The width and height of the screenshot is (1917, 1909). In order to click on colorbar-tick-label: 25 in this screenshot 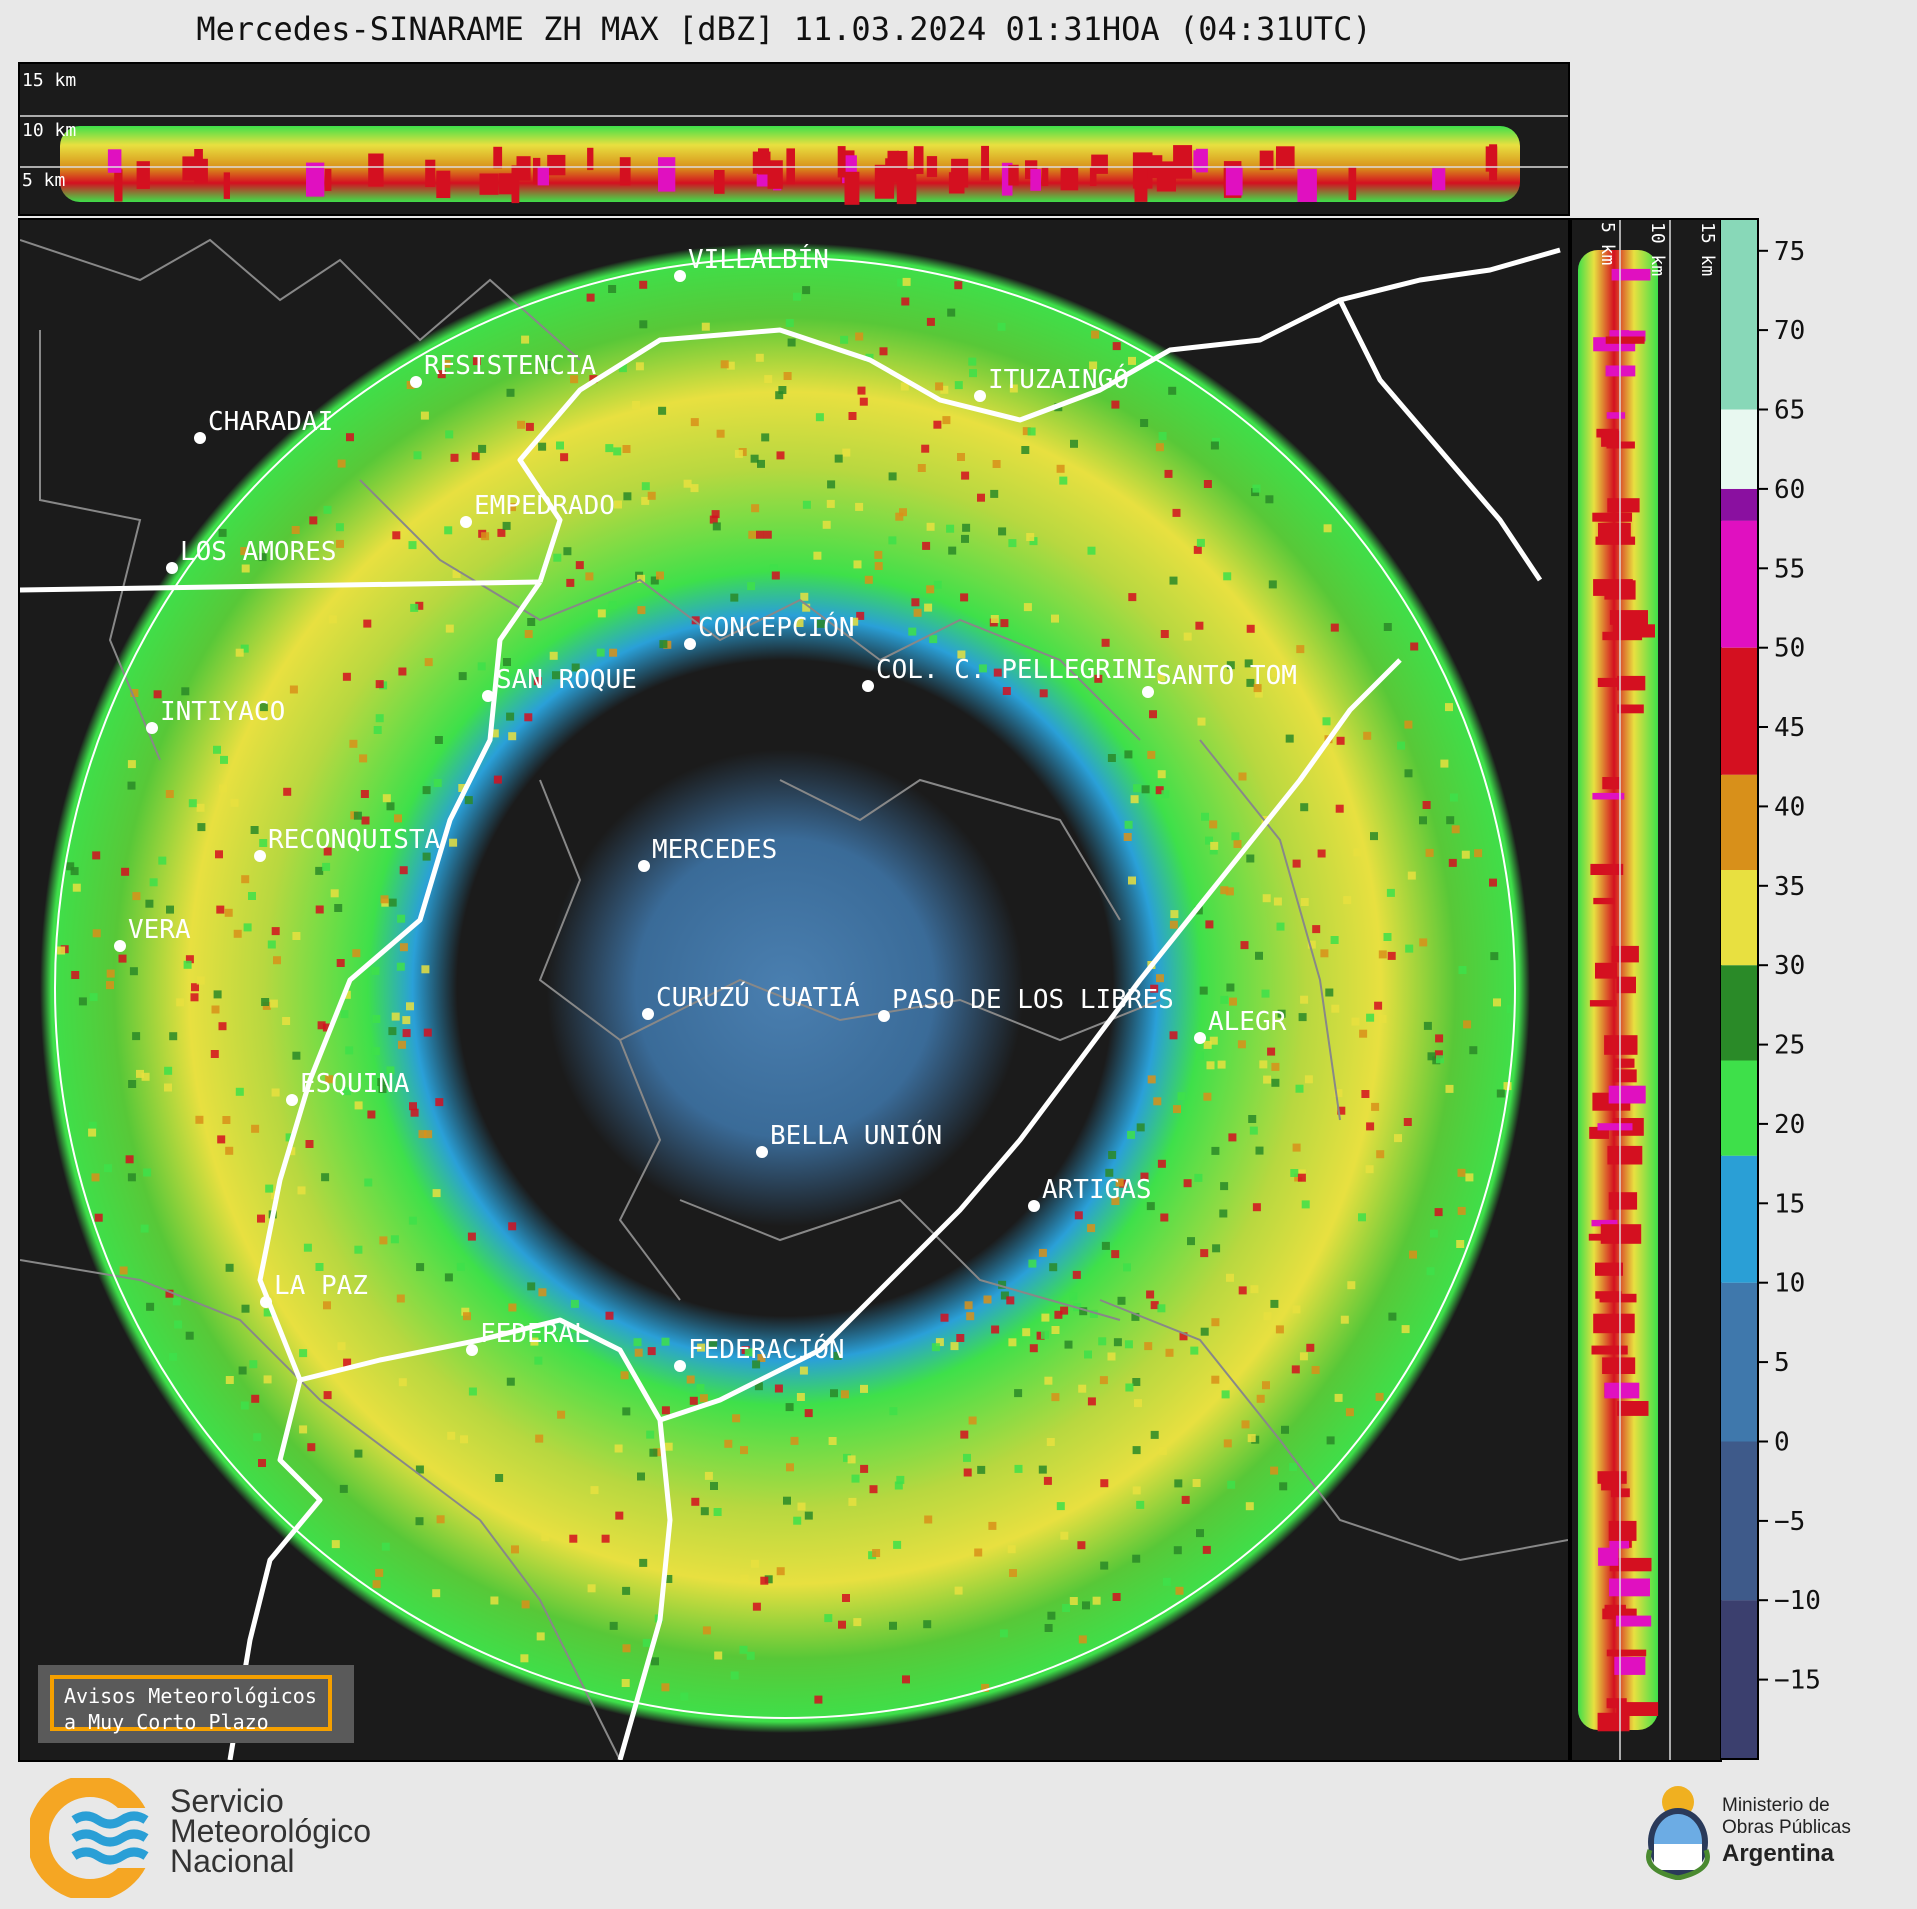, I will do `click(1789, 1046)`.